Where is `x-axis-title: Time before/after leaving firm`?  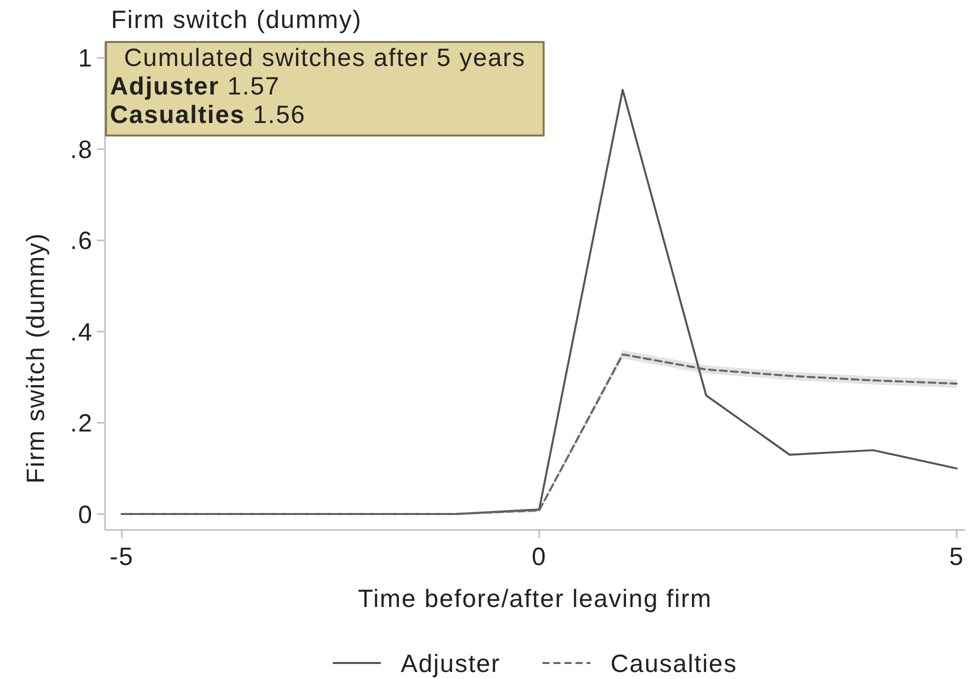
x-axis-title: Time before/after leaving firm is located at coordinates (535, 599).